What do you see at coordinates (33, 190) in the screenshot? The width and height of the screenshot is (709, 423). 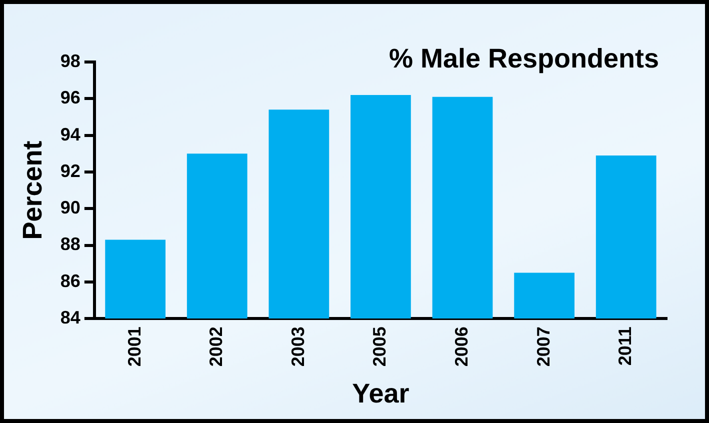 I see `y-axis-title: Percent` at bounding box center [33, 190].